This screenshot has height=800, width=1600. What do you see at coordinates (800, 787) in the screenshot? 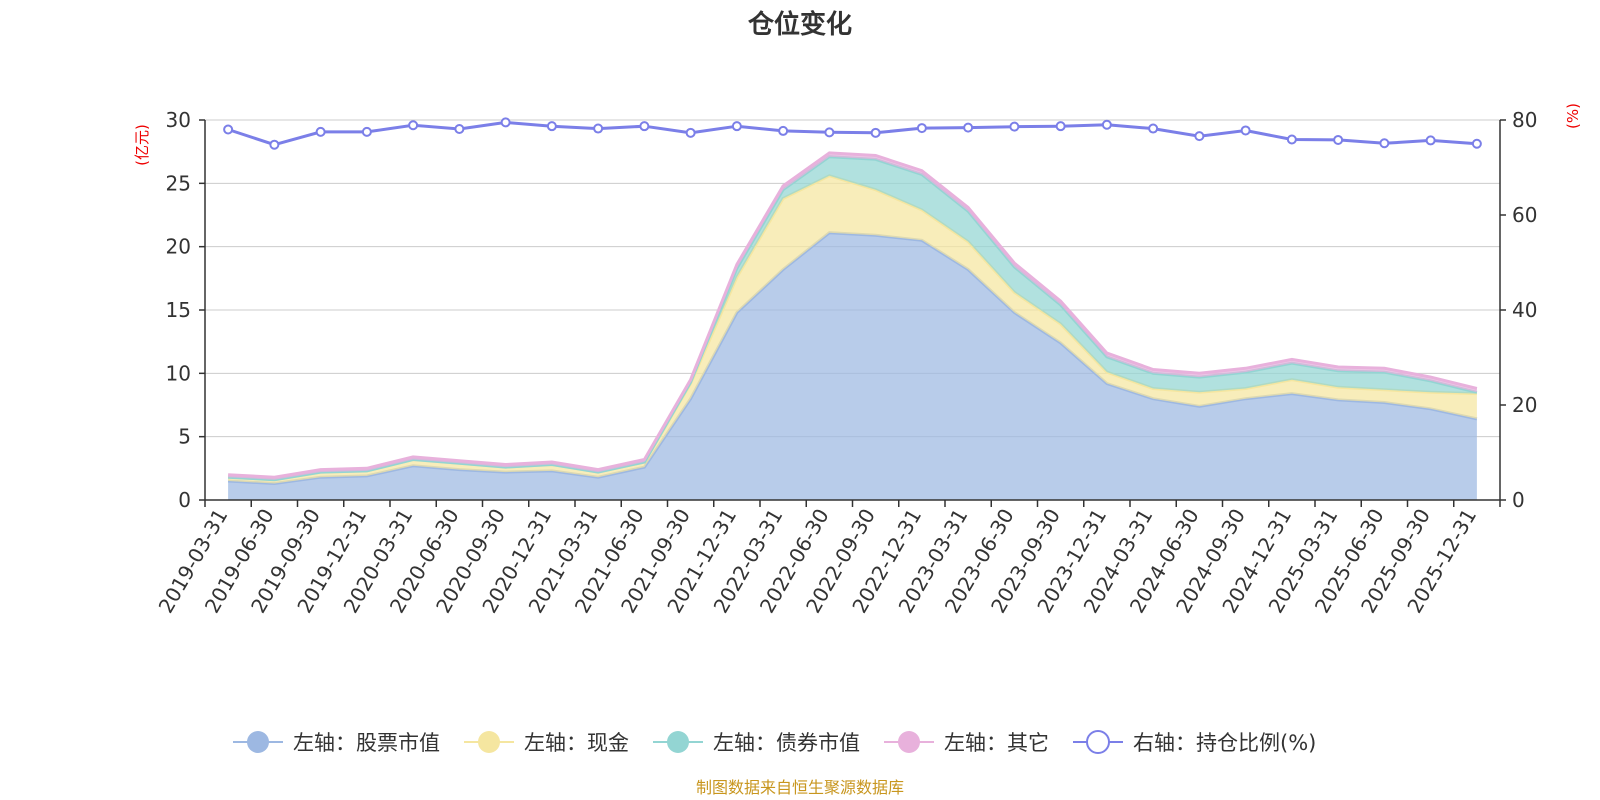
I see `source-note: 制图数据来自恒生聚源数据库` at bounding box center [800, 787].